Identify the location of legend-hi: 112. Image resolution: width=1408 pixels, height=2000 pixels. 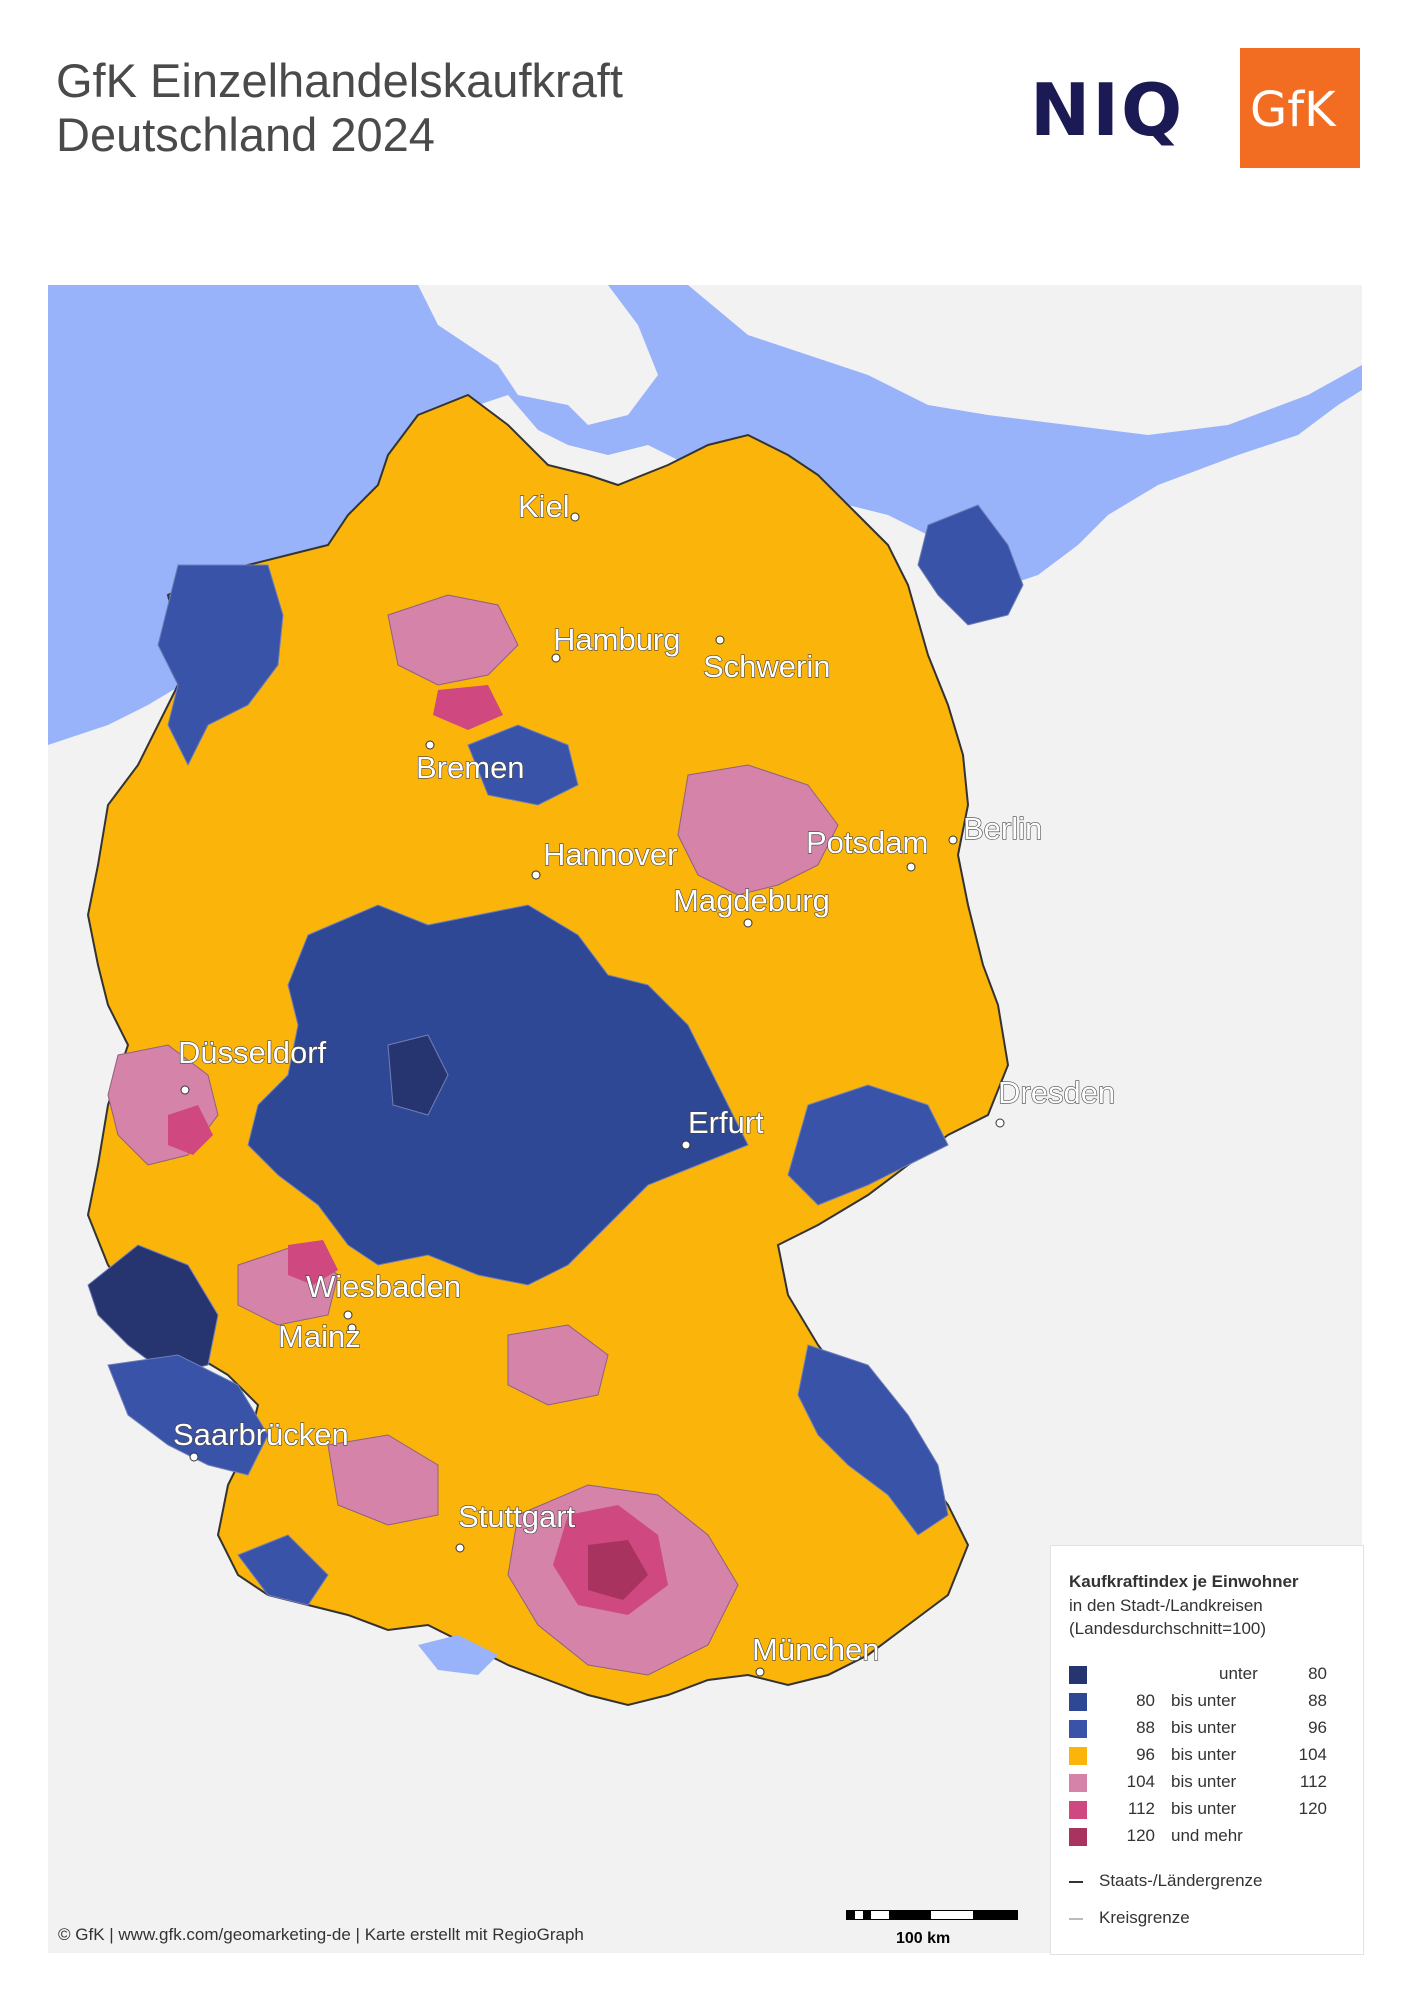
(1313, 1781).